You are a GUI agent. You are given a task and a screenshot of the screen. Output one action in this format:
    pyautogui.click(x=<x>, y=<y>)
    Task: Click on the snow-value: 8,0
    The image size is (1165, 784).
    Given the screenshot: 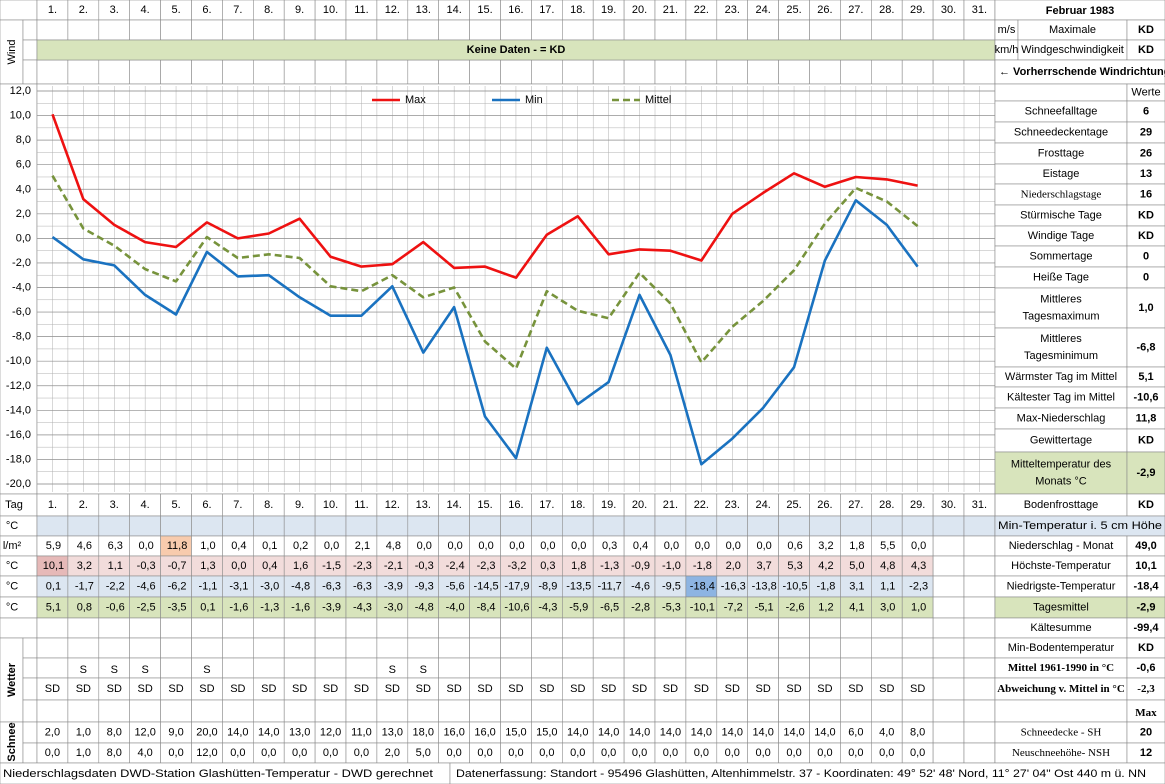 What is the action you would take?
    pyautogui.click(x=114, y=753)
    